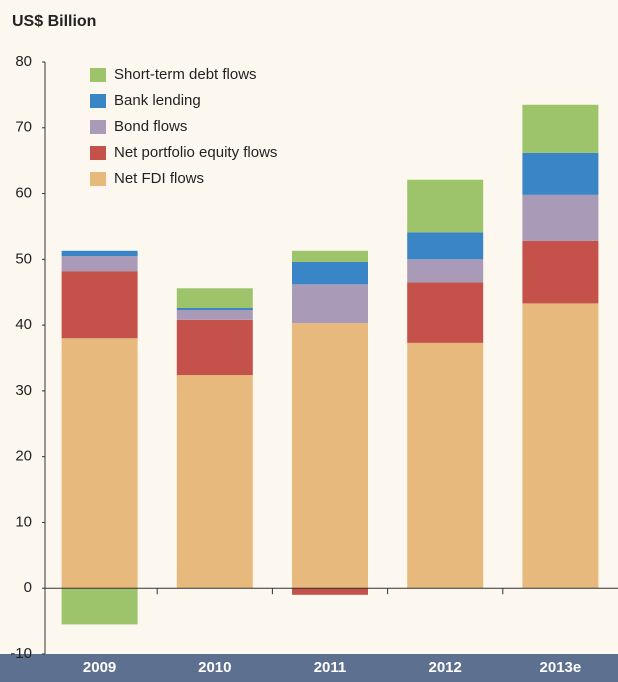  I want to click on legend-label: Bank lending, so click(157, 100).